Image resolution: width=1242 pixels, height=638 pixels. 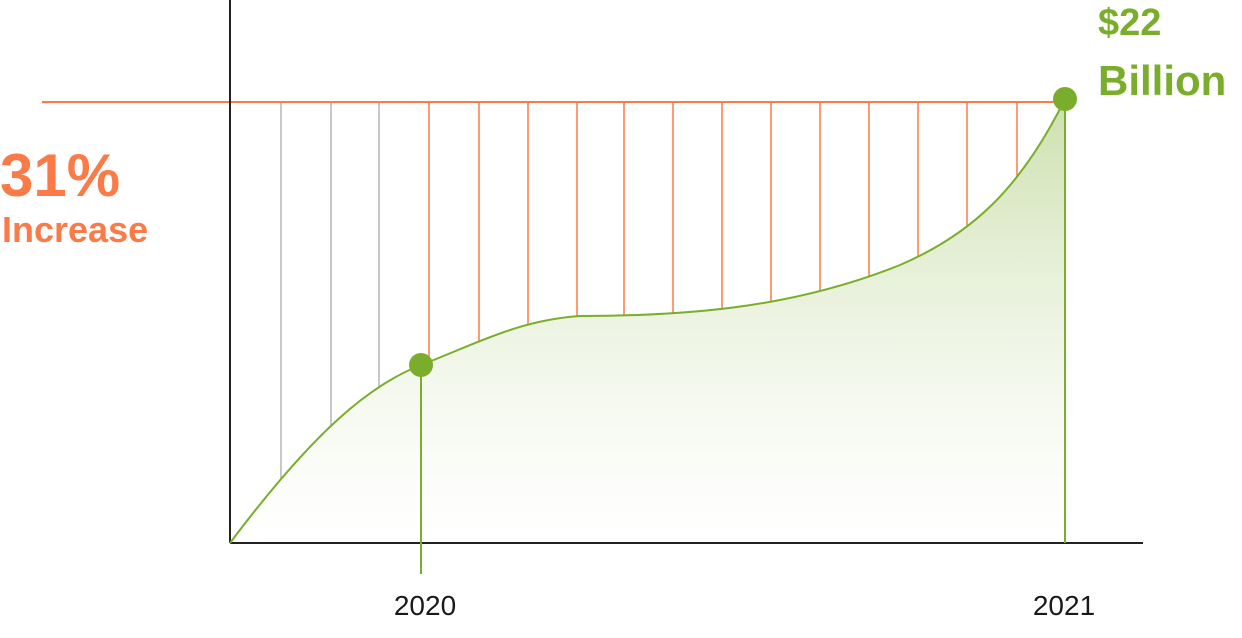 What do you see at coordinates (75, 229) in the screenshot?
I see `increase-label: Increase` at bounding box center [75, 229].